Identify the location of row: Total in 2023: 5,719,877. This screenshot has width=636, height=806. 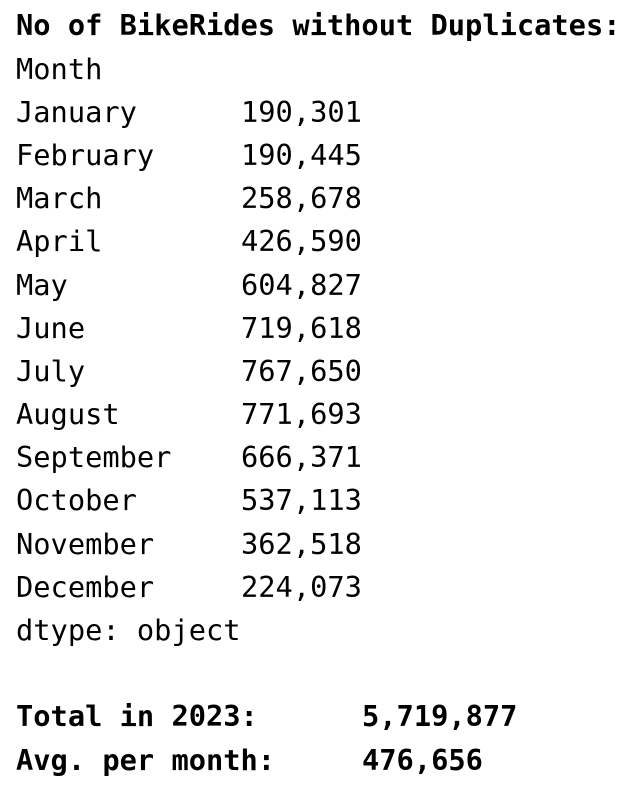
(318, 716).